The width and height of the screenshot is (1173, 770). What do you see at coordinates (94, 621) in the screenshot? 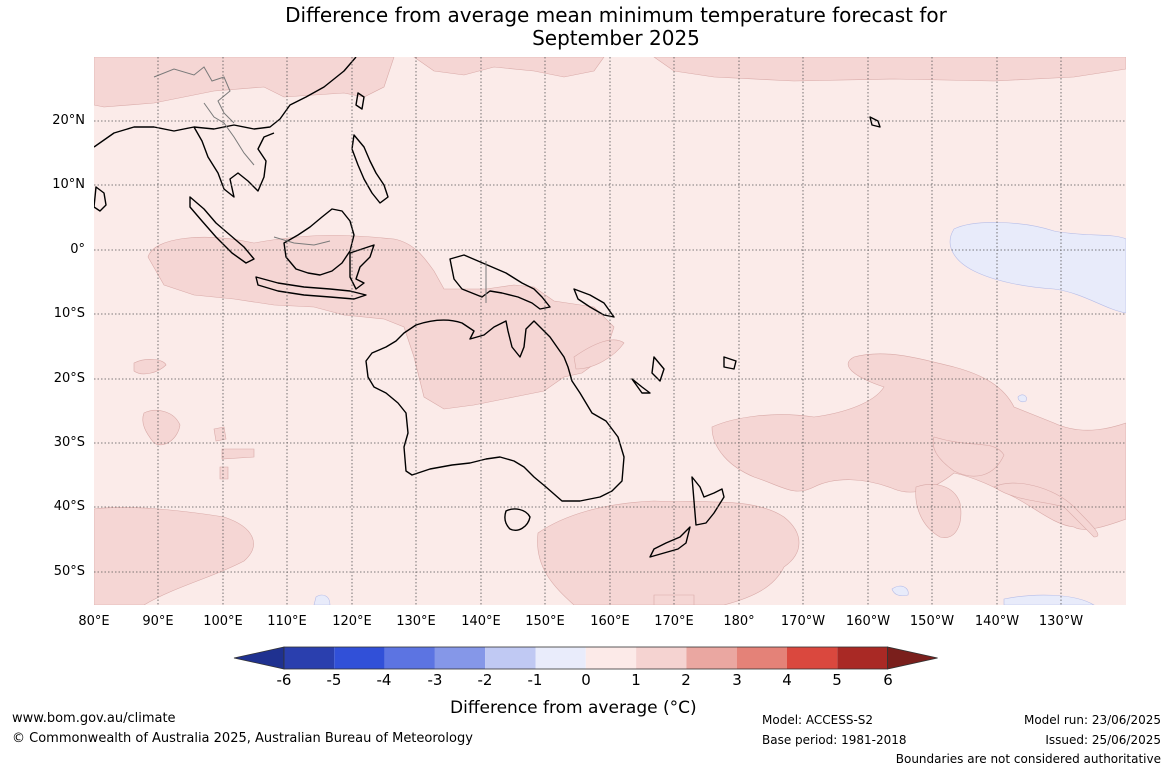
I see `lon-label-80e: 80°E` at bounding box center [94, 621].